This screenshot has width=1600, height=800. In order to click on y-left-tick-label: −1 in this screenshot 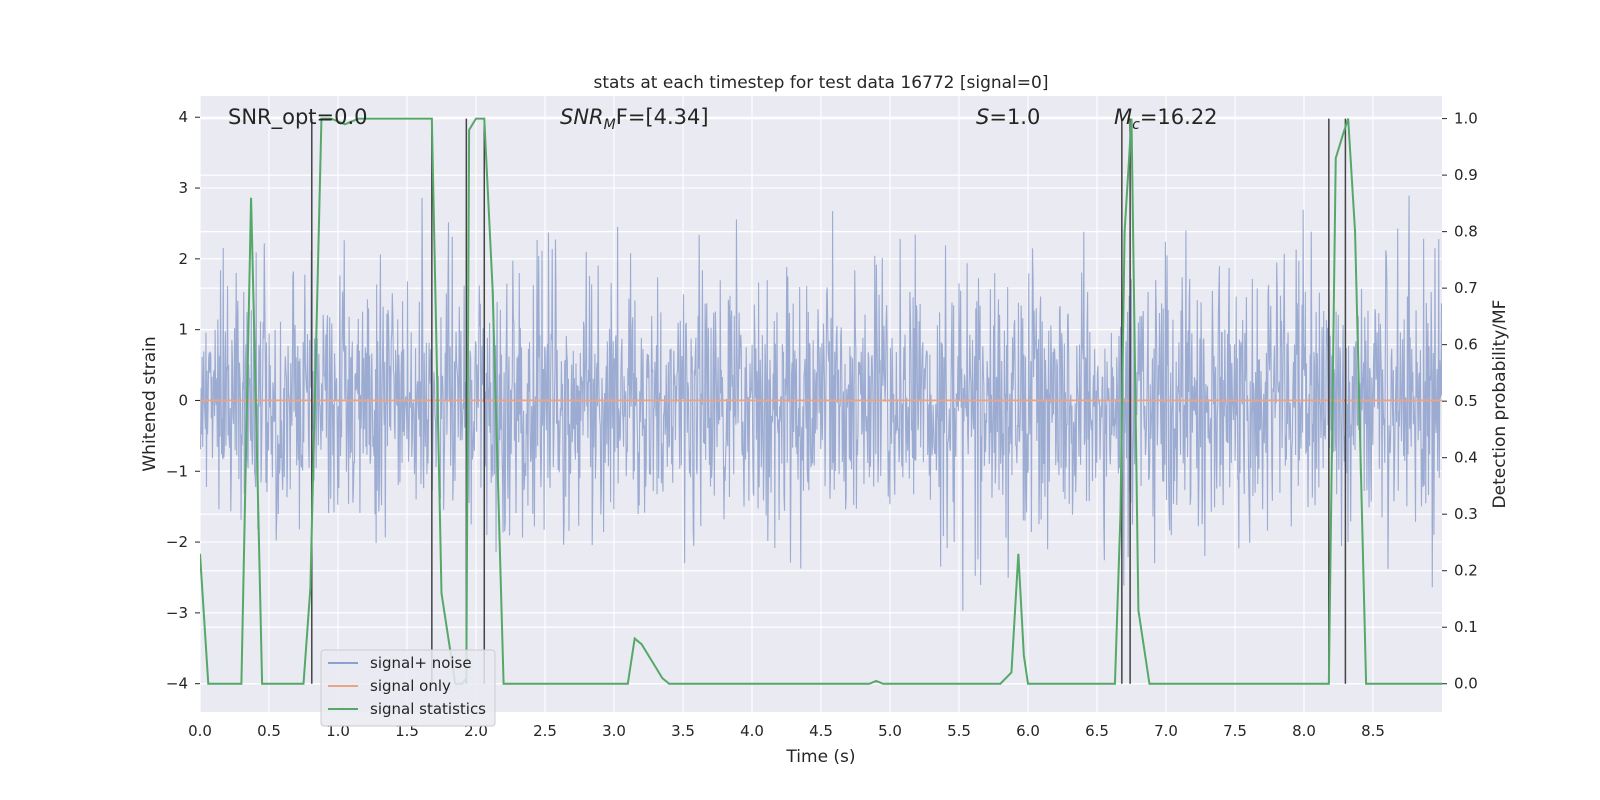, I will do `click(177, 471)`.